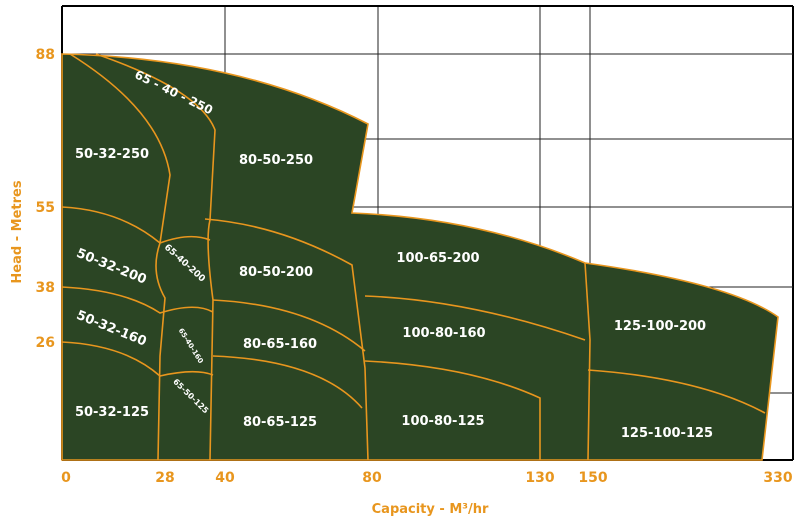  I want to click on x-tick-label: 0, so click(66, 478).